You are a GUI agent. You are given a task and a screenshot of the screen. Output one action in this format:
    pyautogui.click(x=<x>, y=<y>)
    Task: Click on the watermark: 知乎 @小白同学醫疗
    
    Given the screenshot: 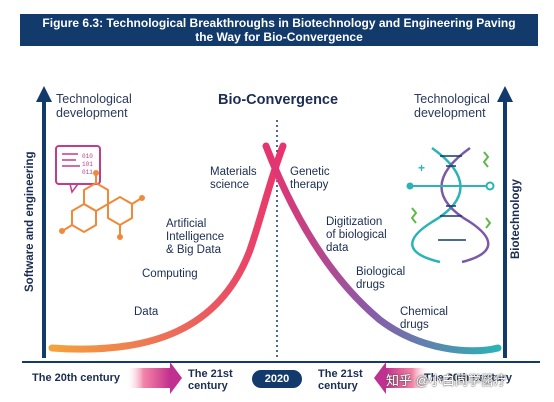 What is the action you would take?
    pyautogui.click(x=446, y=380)
    